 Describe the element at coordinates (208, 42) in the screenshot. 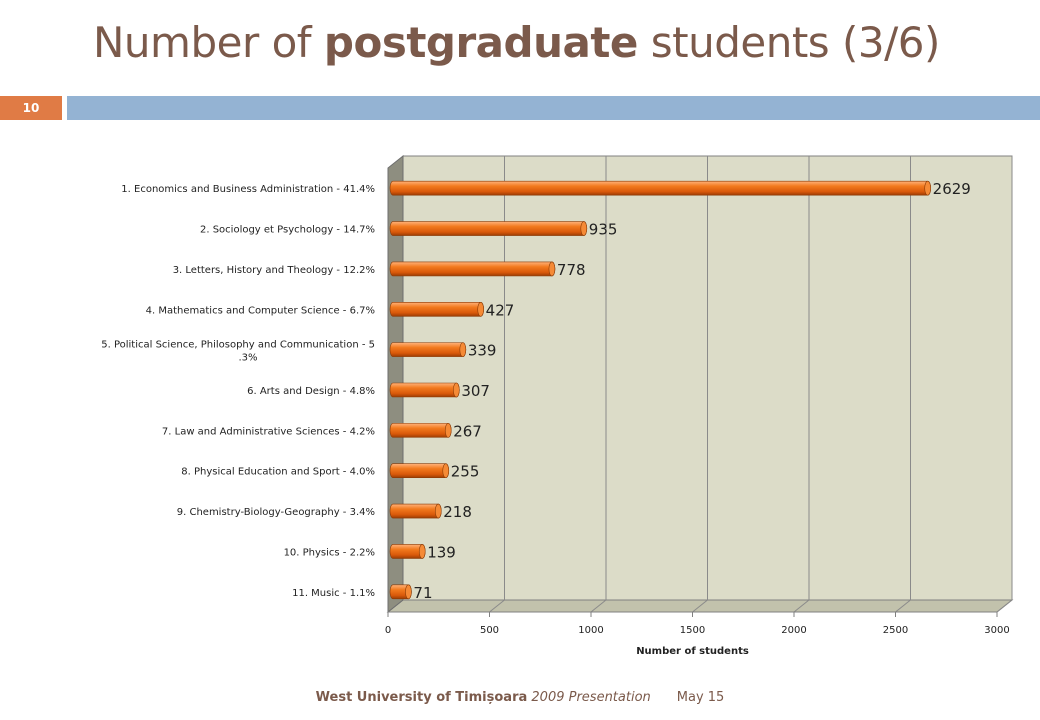

I see `title-part-1: Number of` at that location.